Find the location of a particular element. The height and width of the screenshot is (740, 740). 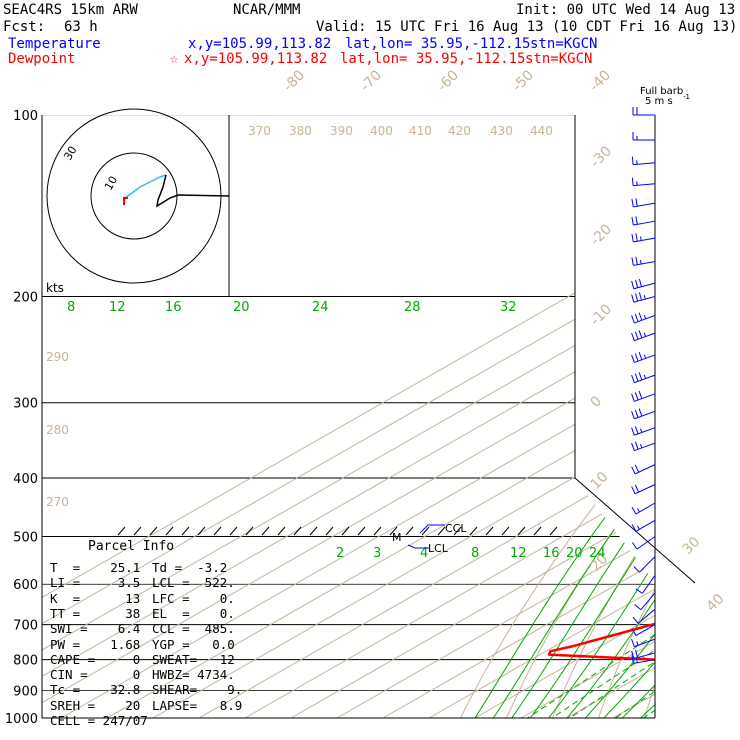

isotherm-label: 30 is located at coordinates (692, 546).